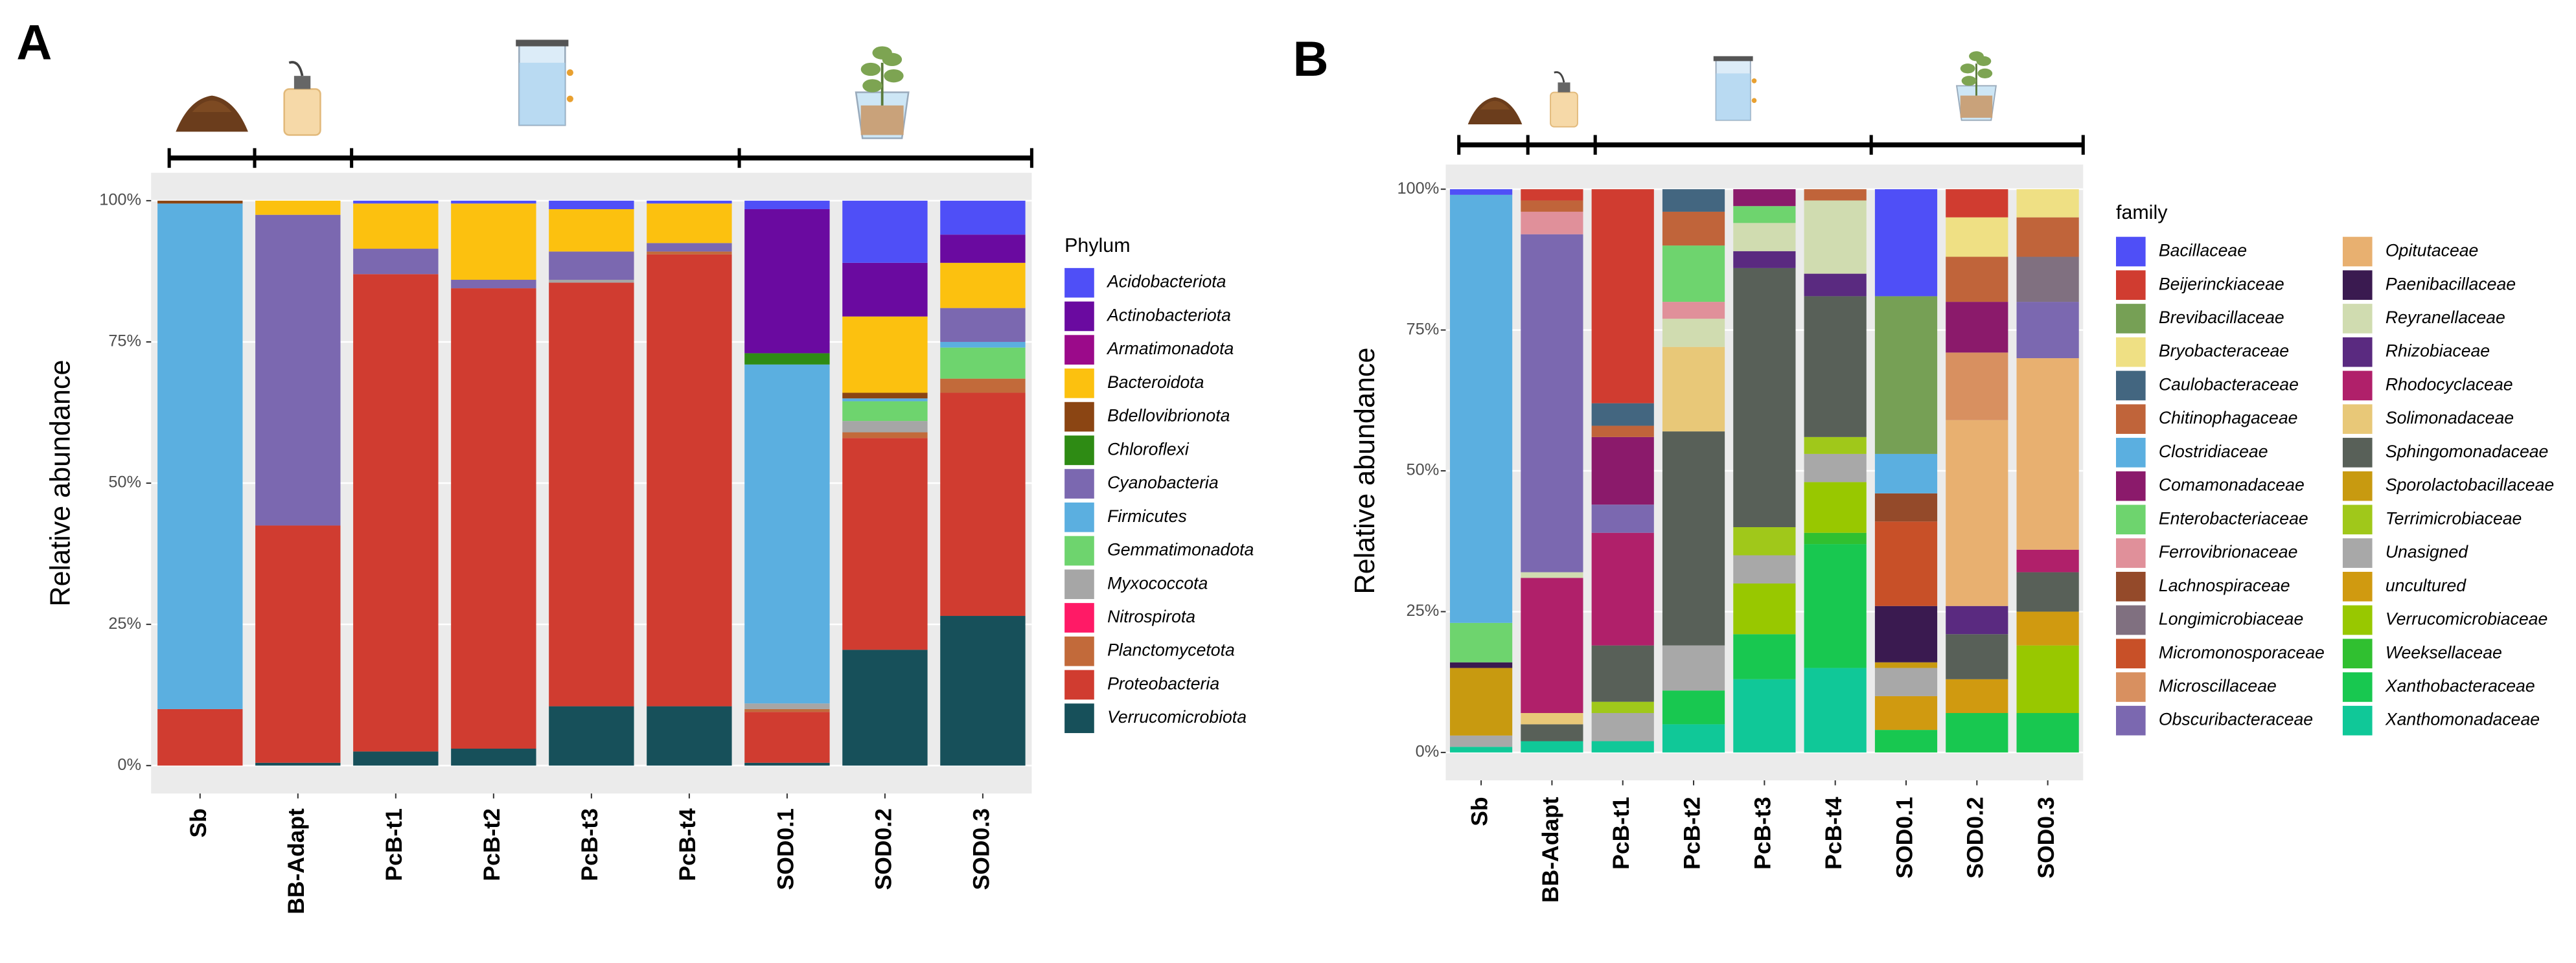  What do you see at coordinates (1168, 415) in the screenshot?
I see `legend-label: Bdellovibrionota` at bounding box center [1168, 415].